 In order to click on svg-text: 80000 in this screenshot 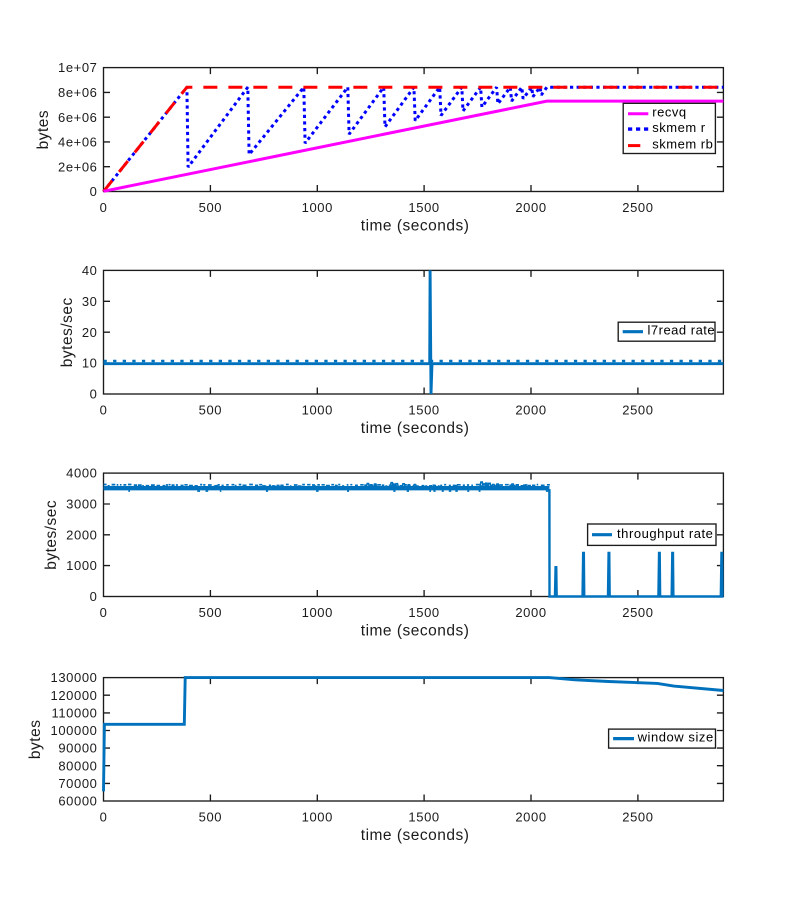, I will do `click(77, 765)`.